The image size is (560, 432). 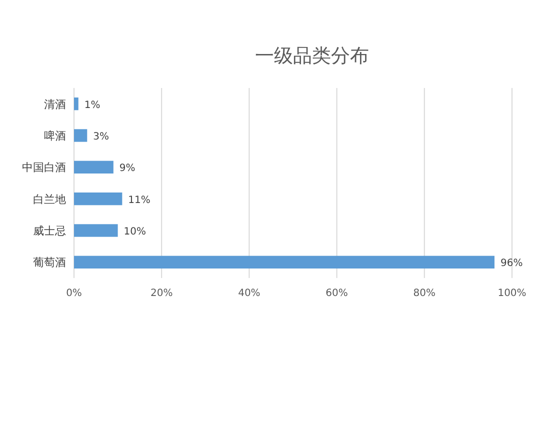 I want to click on data-label: 96%, so click(x=511, y=264).